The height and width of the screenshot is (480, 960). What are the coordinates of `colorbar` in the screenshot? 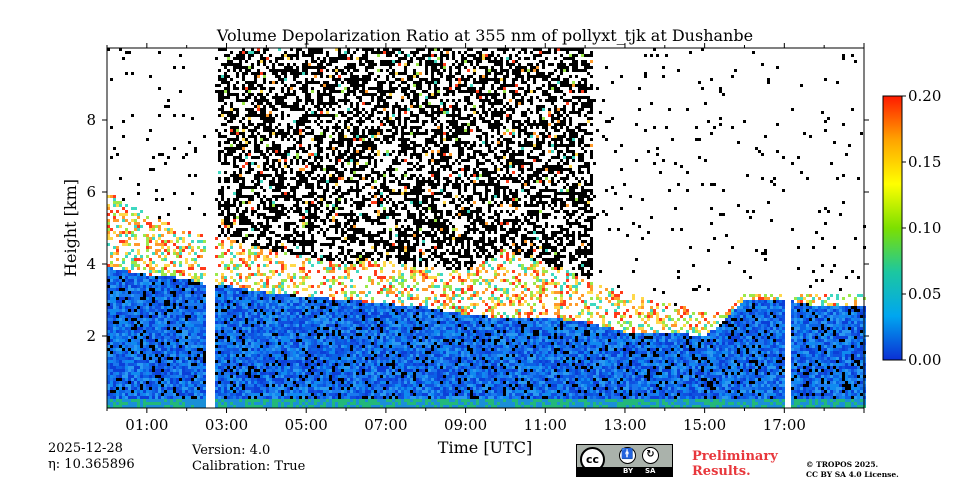 It's located at (892, 228).